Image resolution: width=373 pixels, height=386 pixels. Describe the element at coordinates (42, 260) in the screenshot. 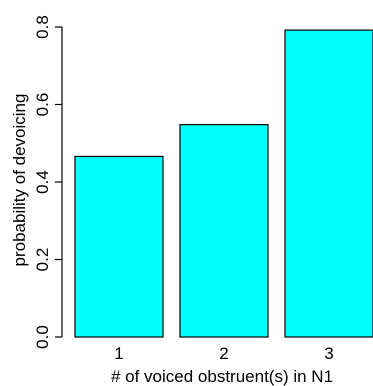

I see `y-tick-label: 0.2` at that location.